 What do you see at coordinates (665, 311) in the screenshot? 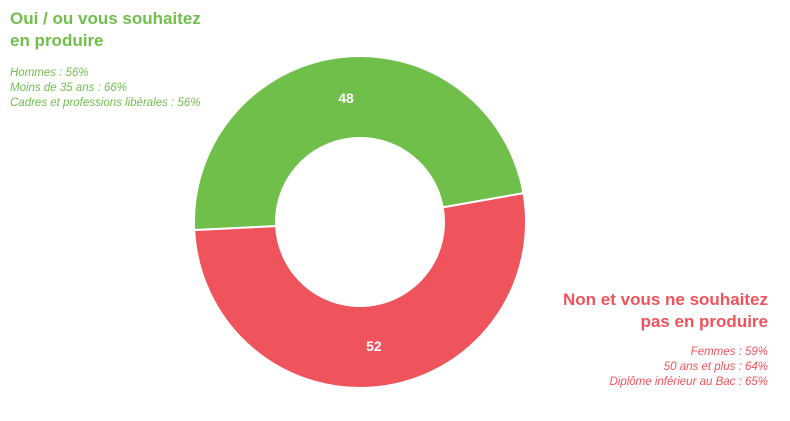
I see `legend-no-title: Non et vous ne souhaitez pas en produire` at bounding box center [665, 311].